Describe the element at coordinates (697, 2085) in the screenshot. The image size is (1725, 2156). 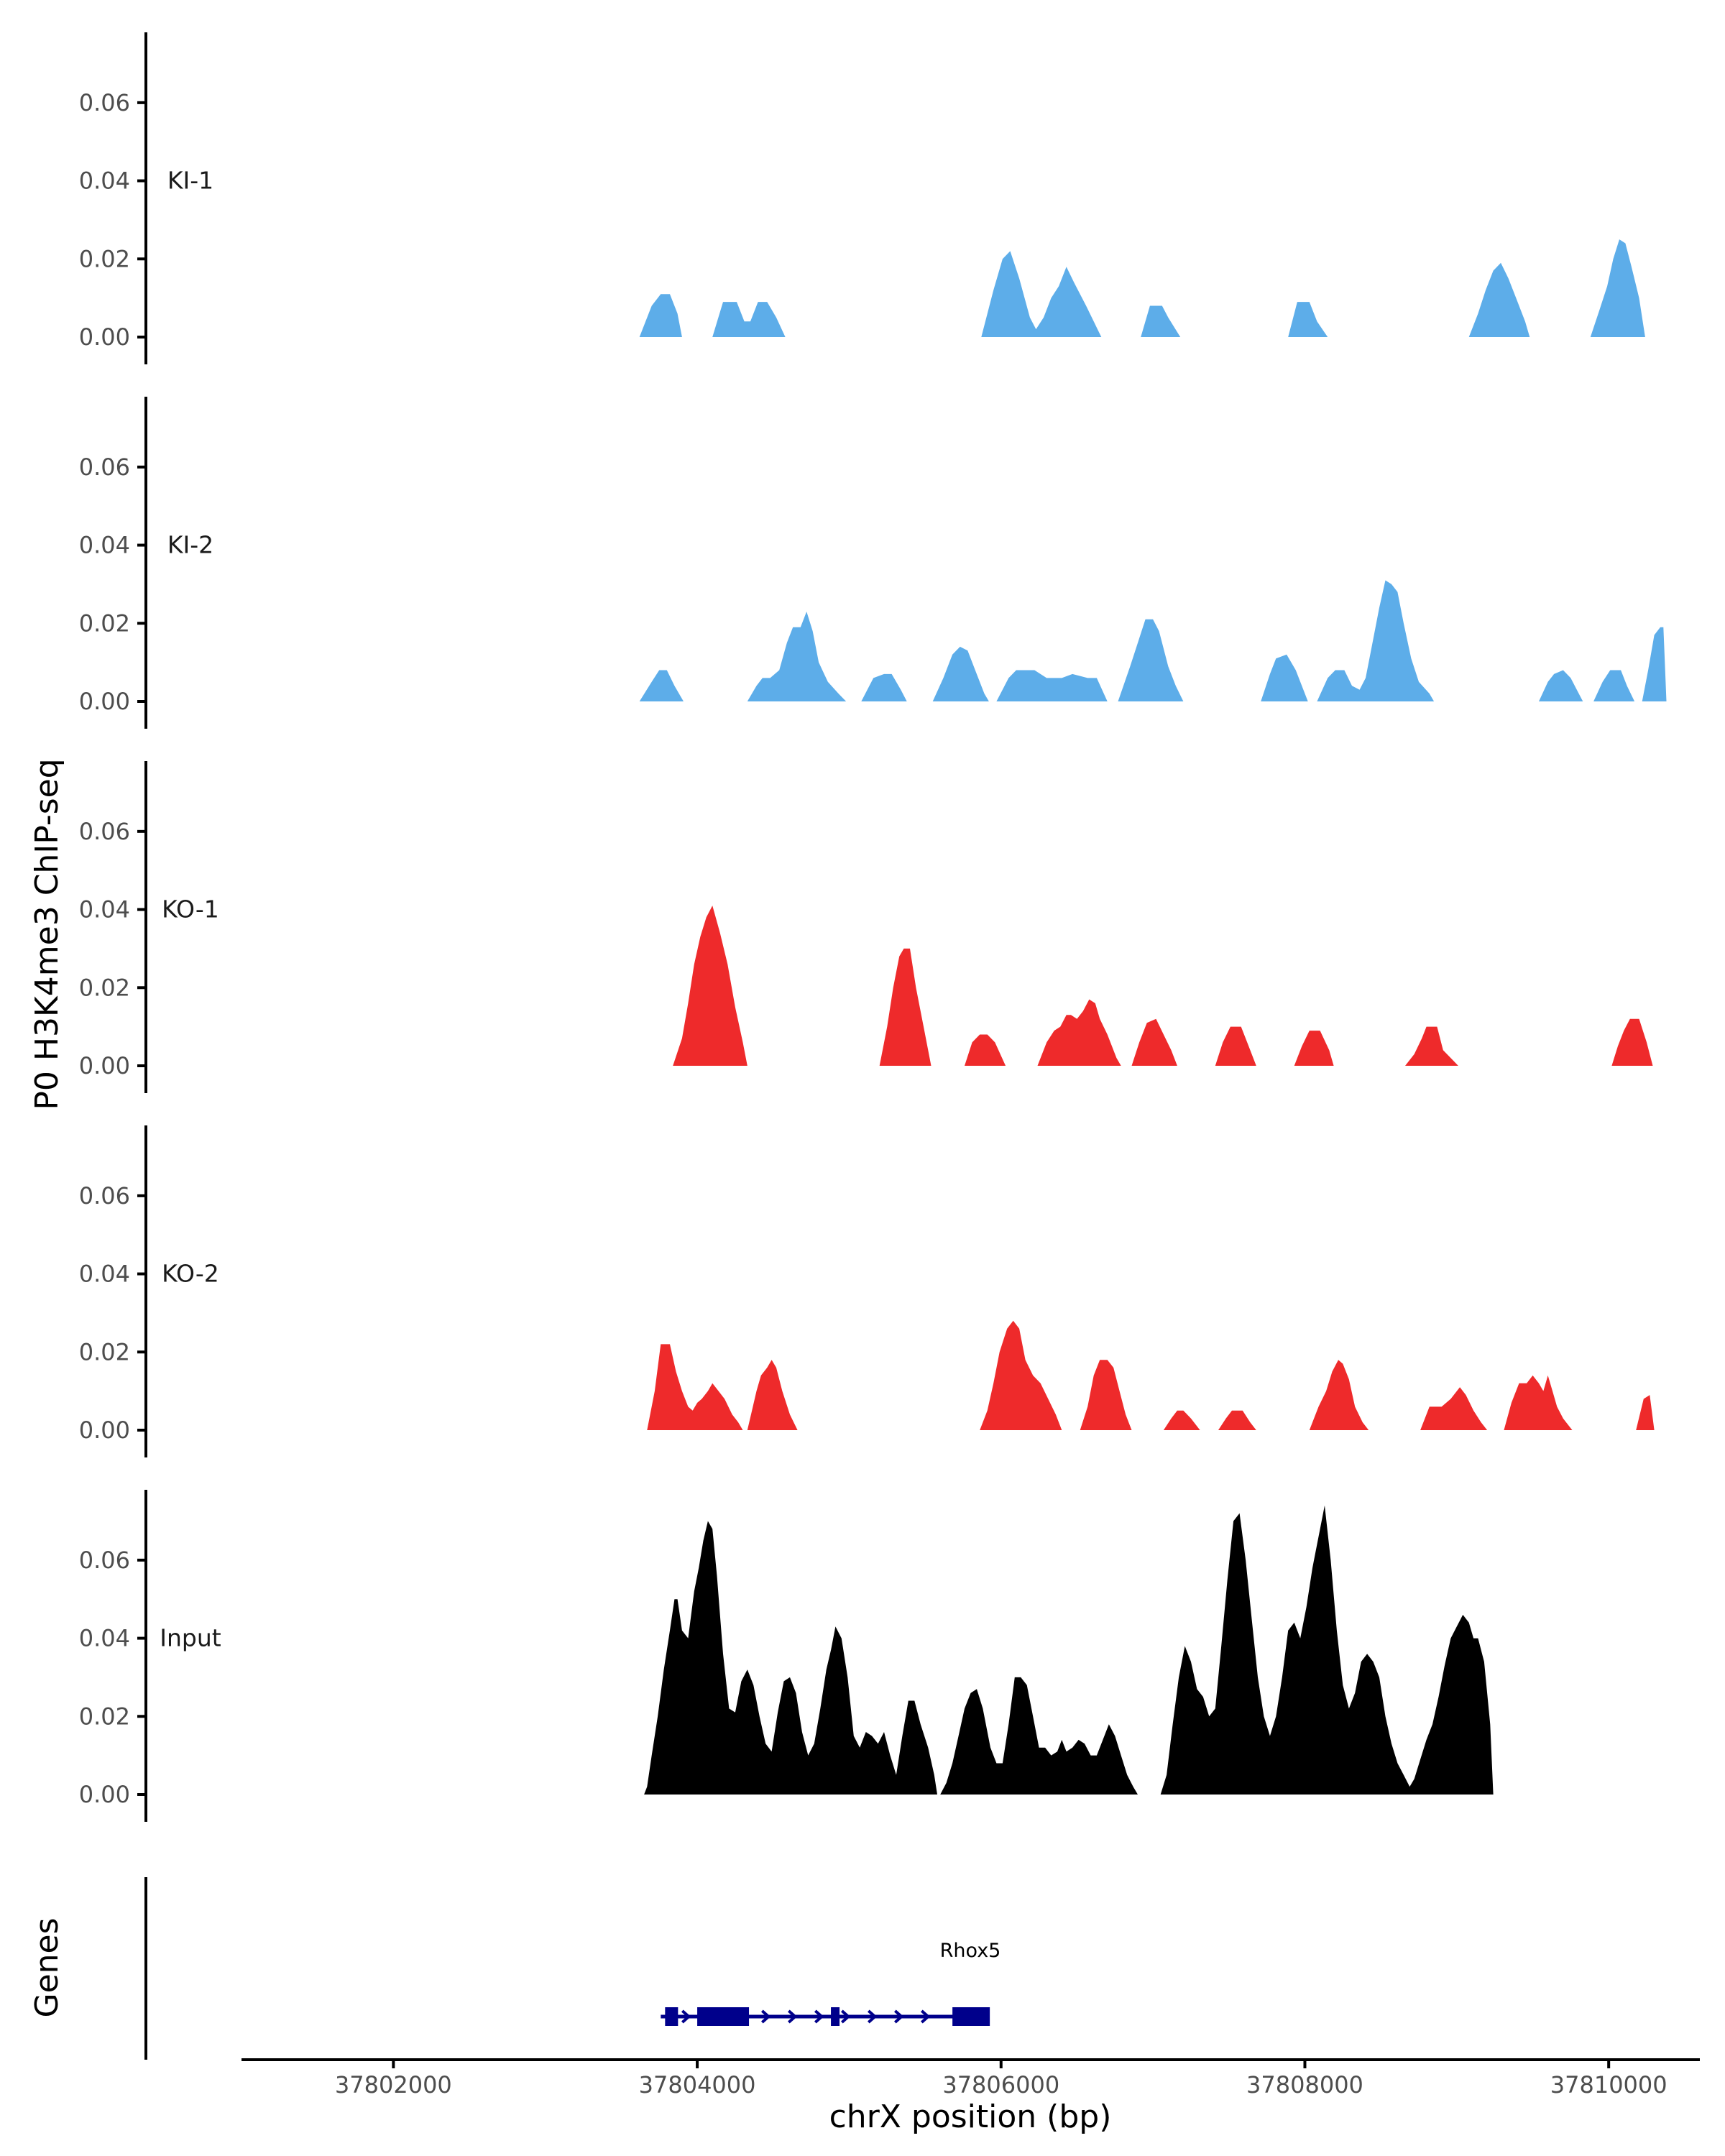
I see `x-tick-label: 37804000` at that location.